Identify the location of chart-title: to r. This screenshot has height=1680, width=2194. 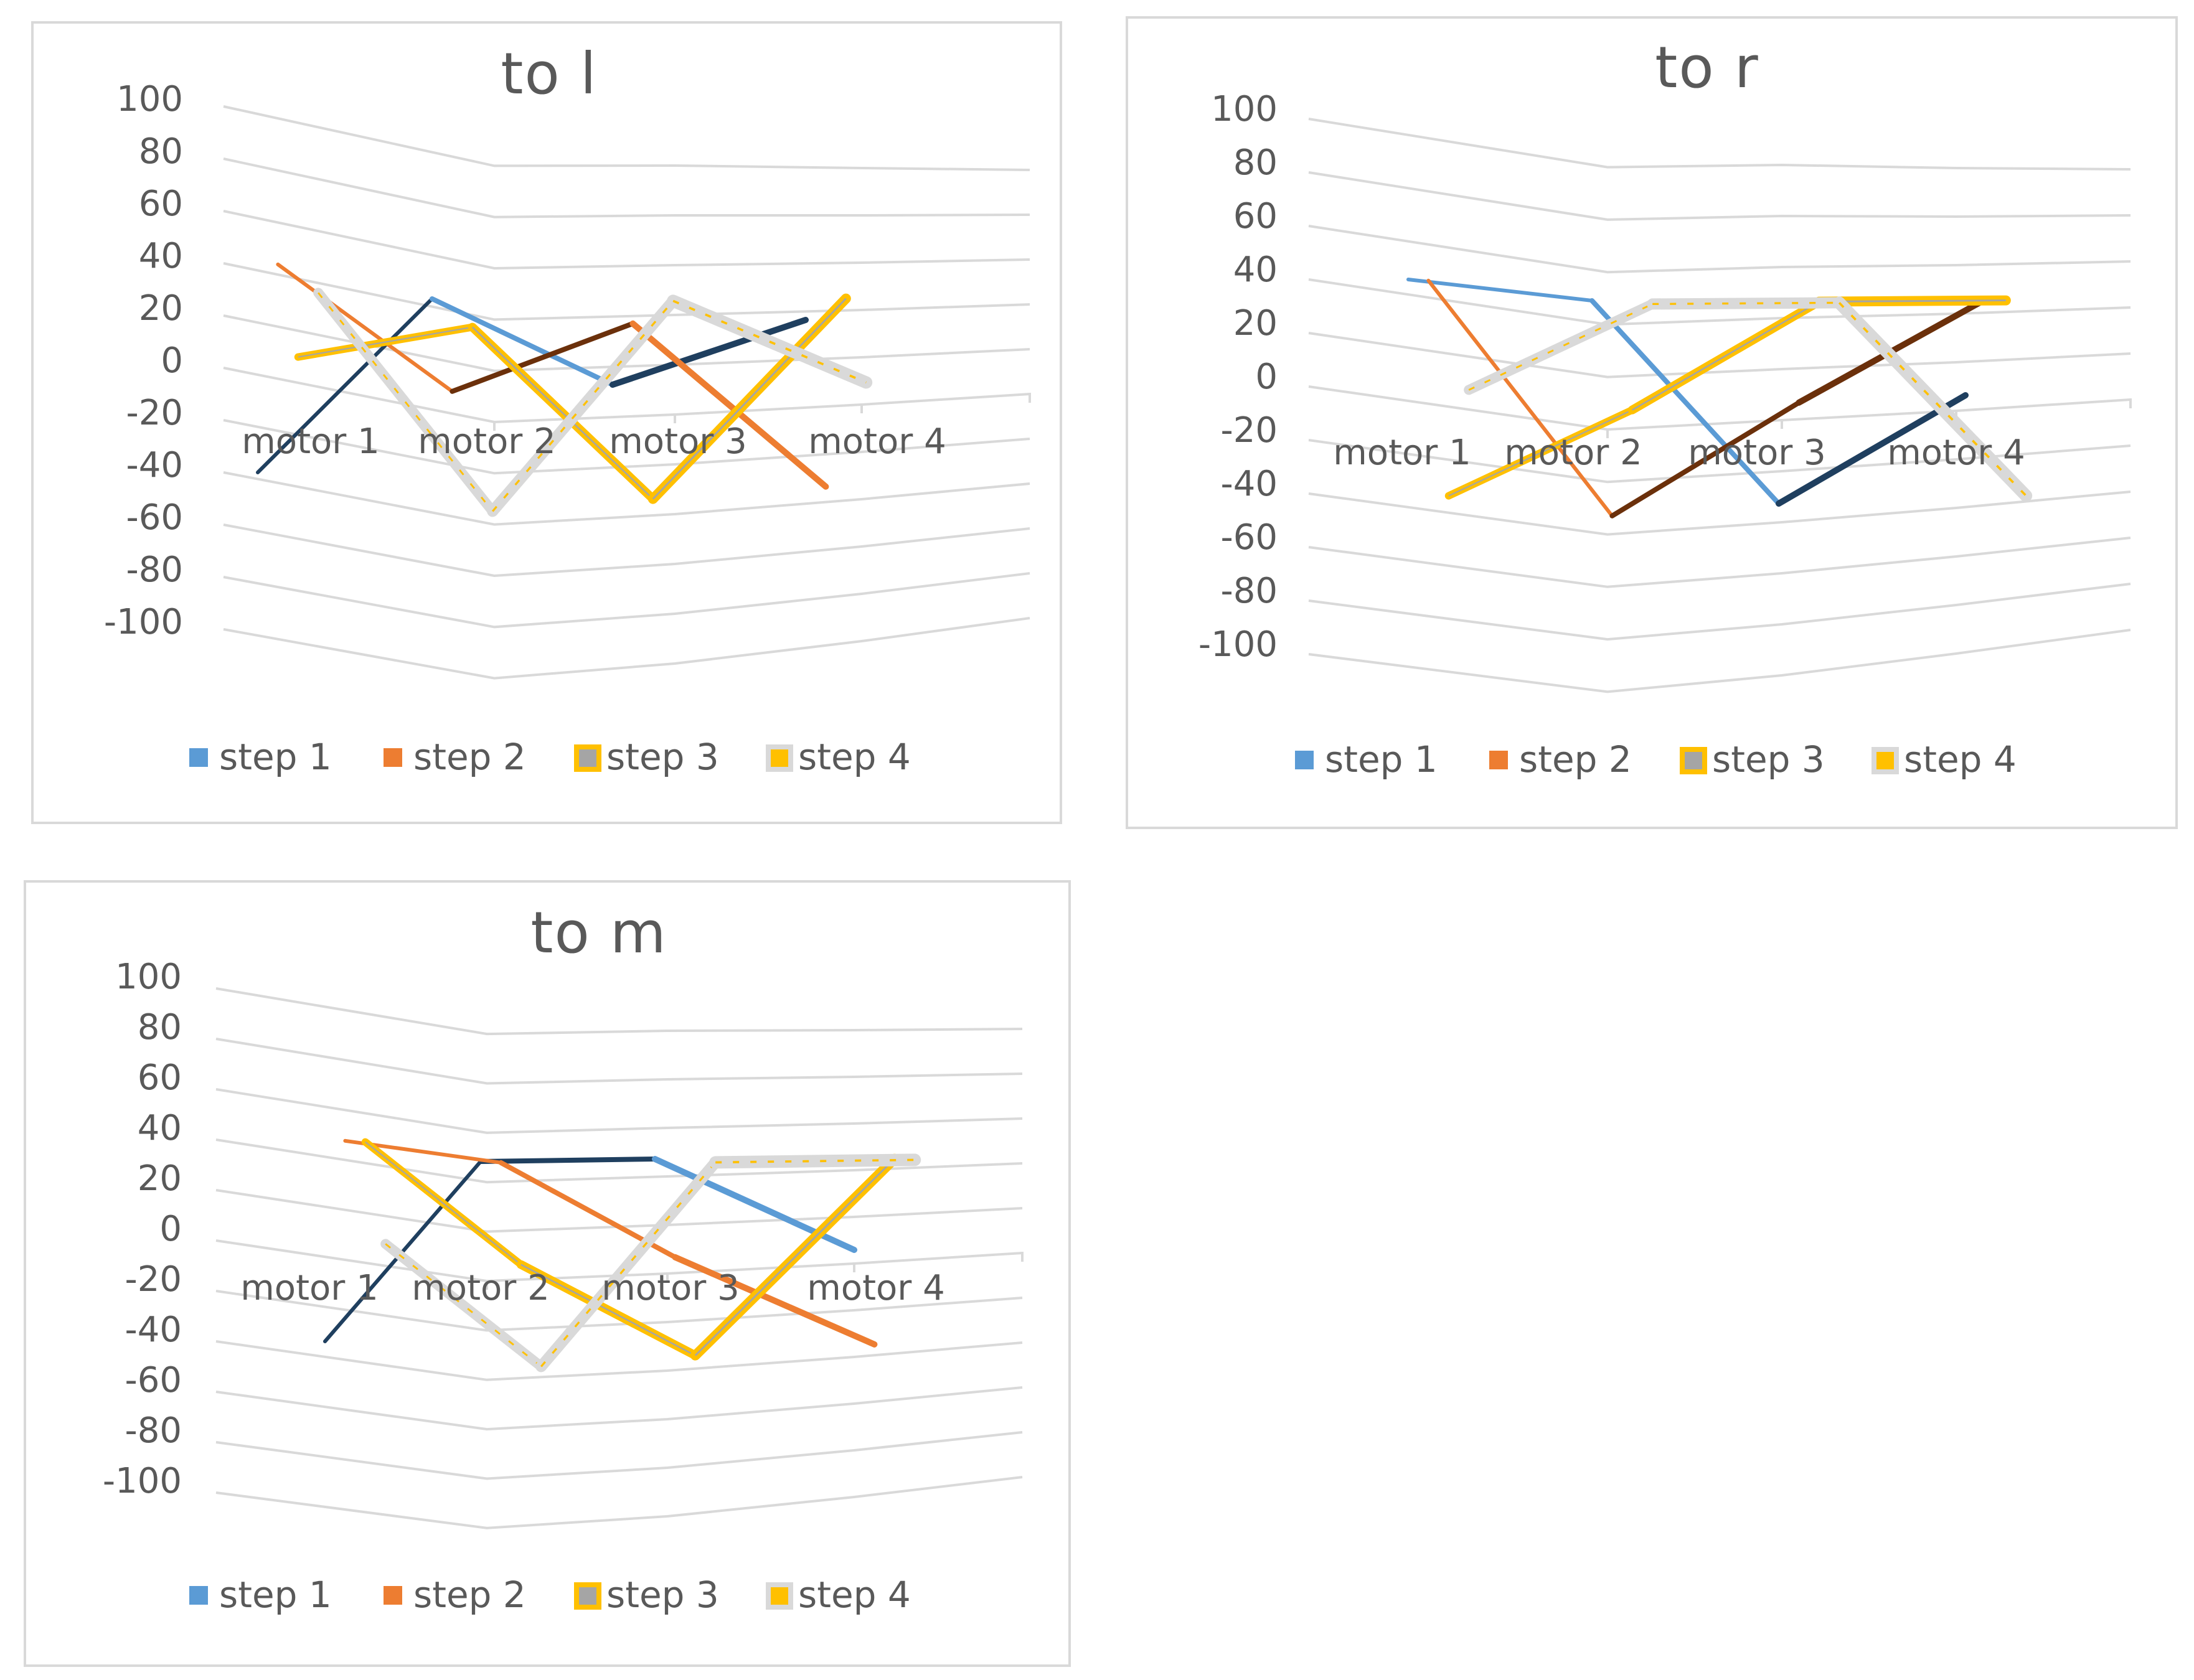
(1707, 68).